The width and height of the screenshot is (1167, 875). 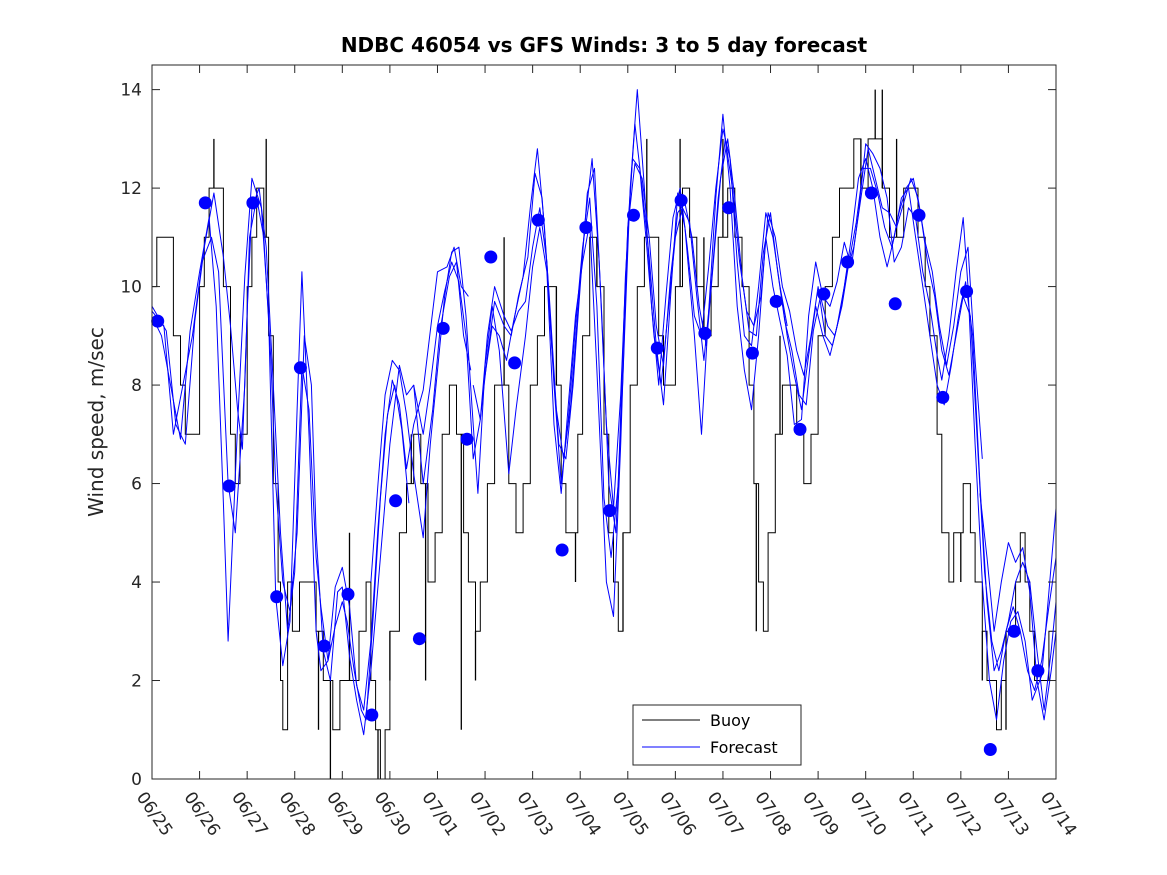 What do you see at coordinates (96, 422) in the screenshot?
I see `y-axis-label: Wind speed, m/sec` at bounding box center [96, 422].